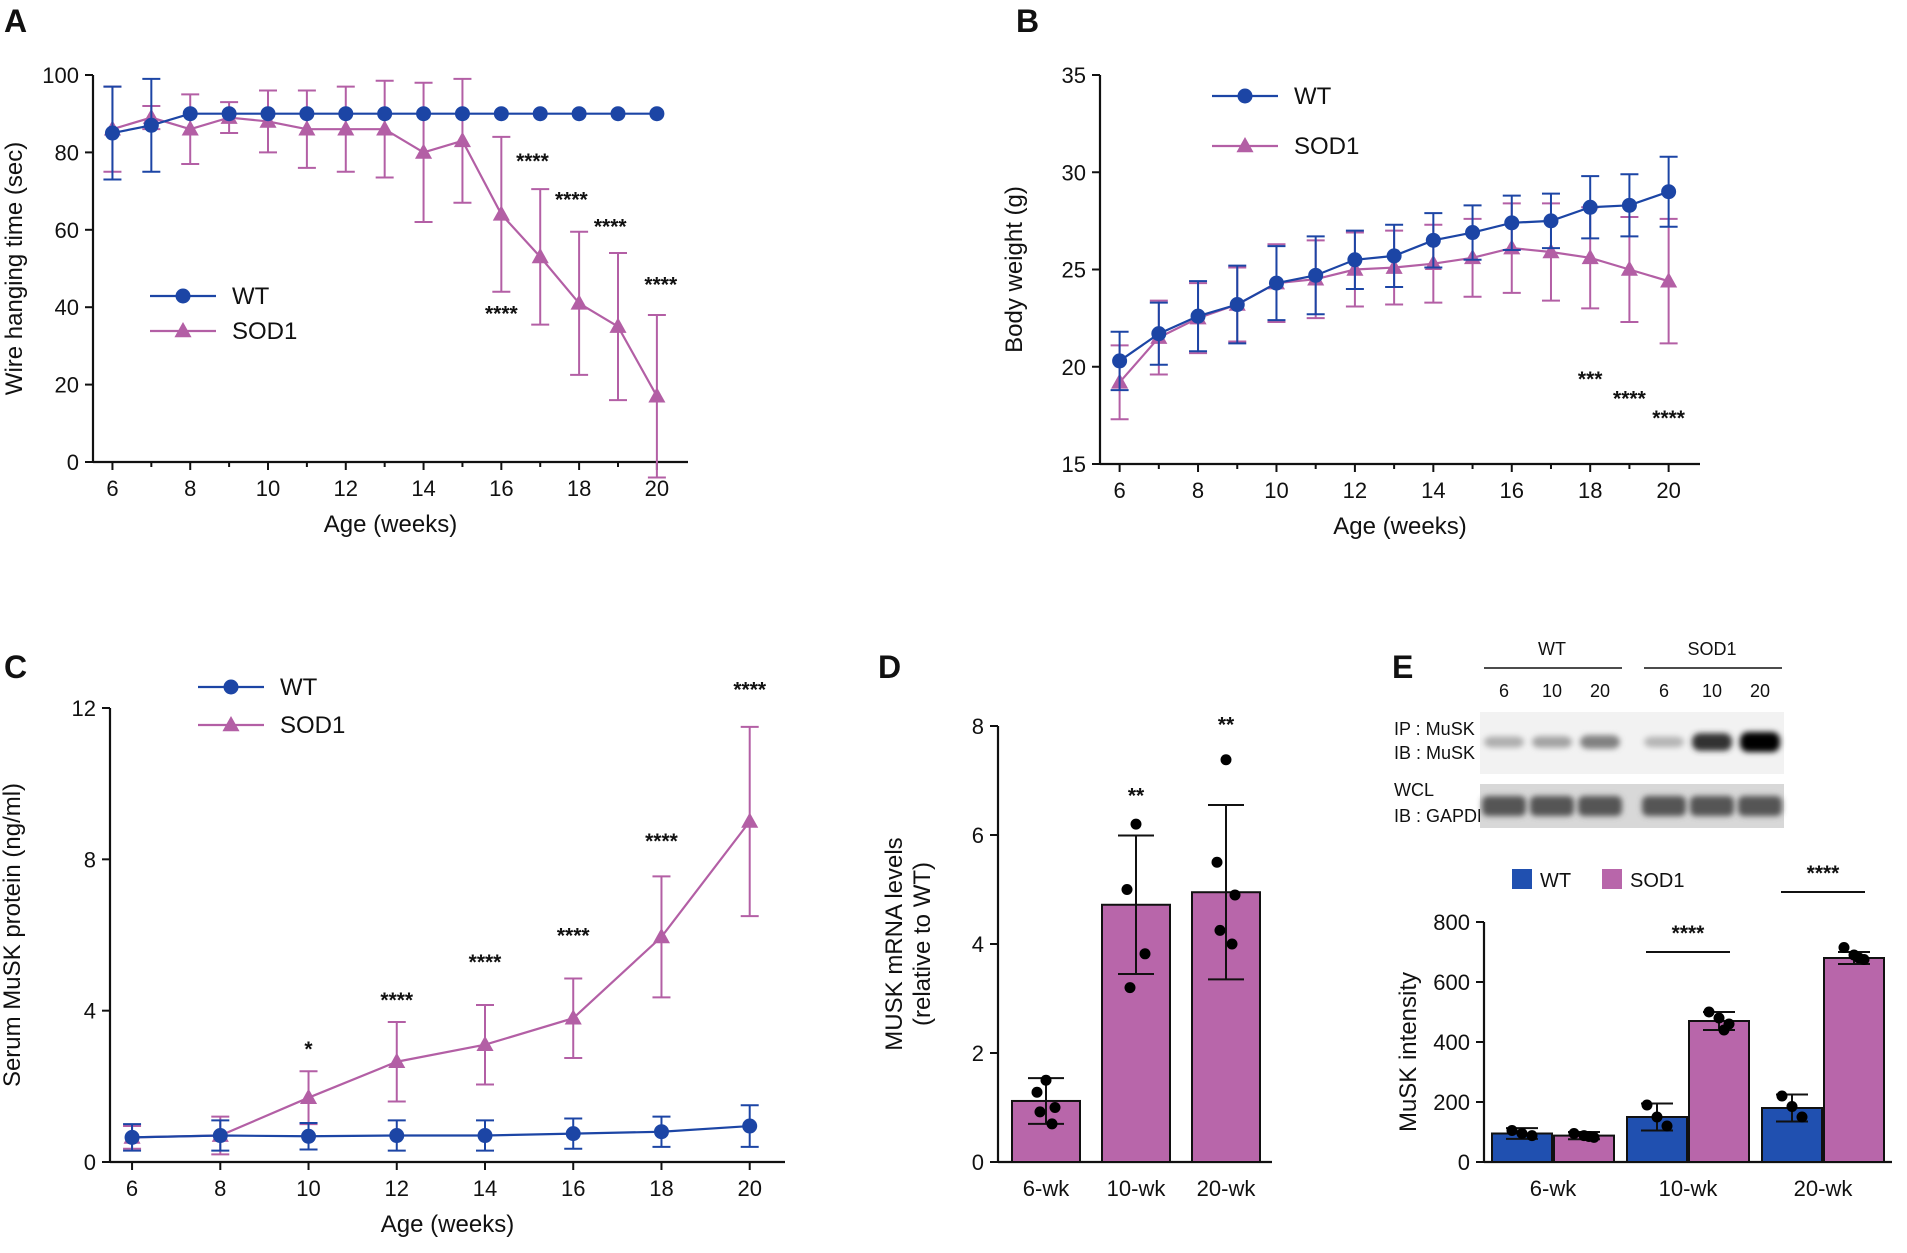 This screenshot has width=1907, height=1253. Describe the element at coordinates (1245, 96) in the screenshot. I see `panel-b-legend-marker-wt` at that location.